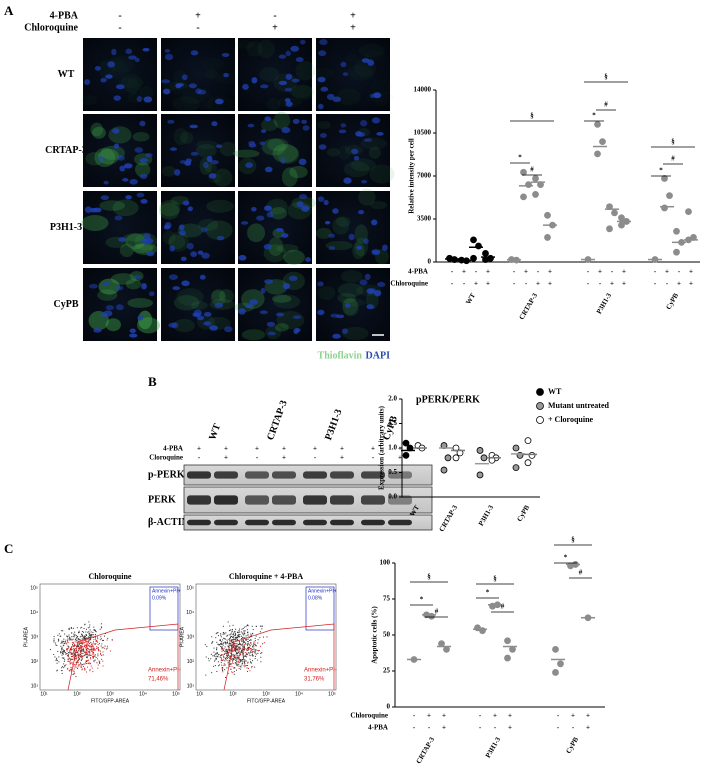 The width and height of the screenshot is (708, 778). Describe the element at coordinates (540, 406) in the screenshot. I see `legend-marker` at that location.